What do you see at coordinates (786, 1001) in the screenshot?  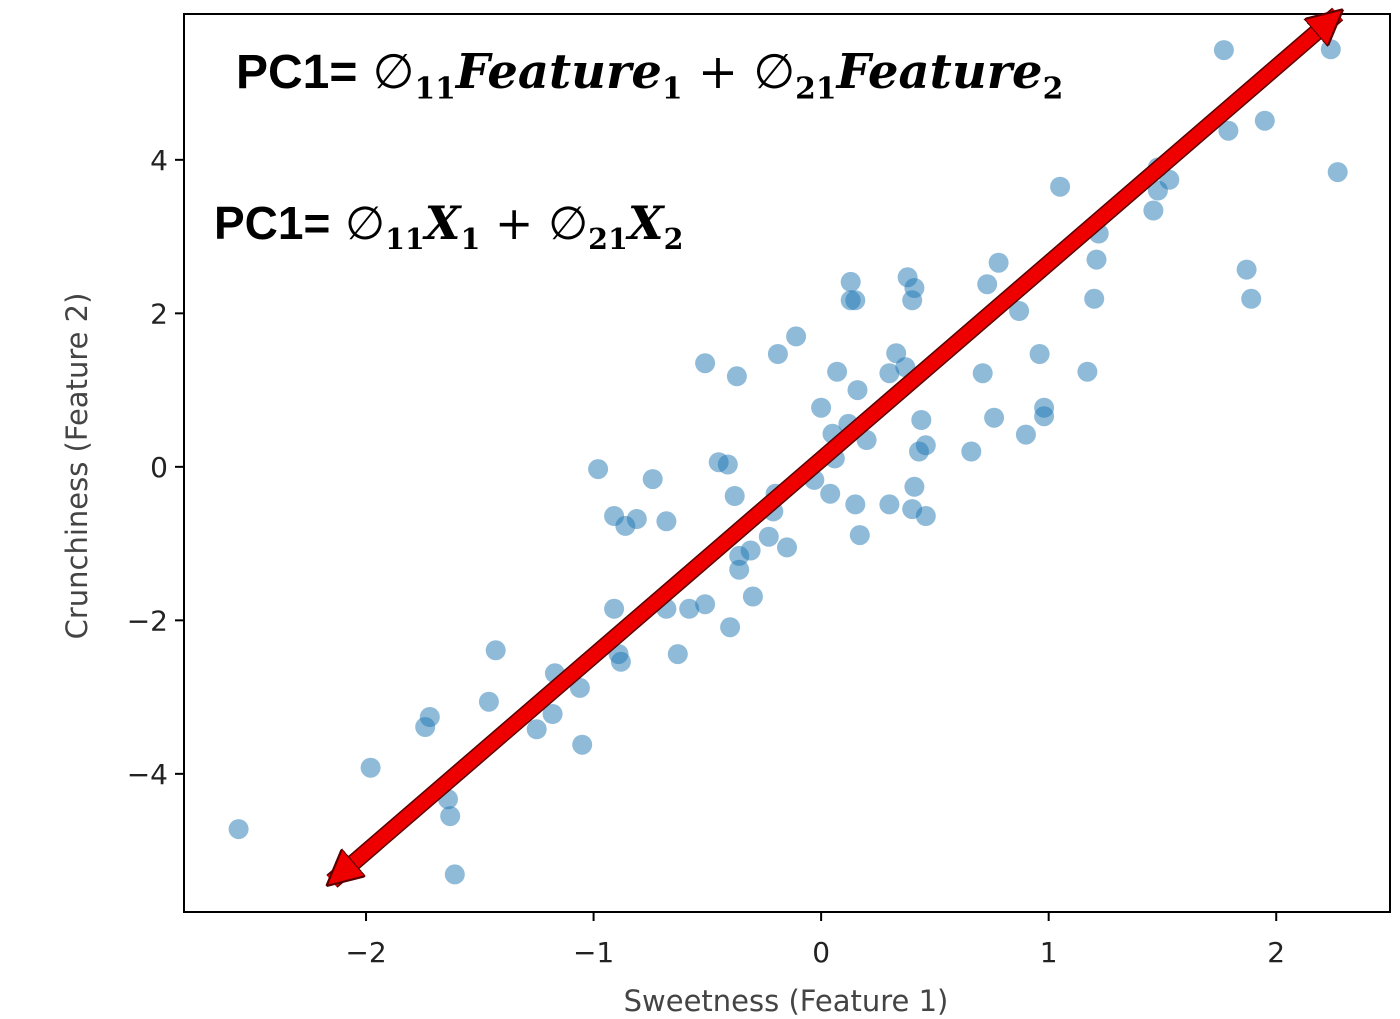 I see `x-axis-label: Sweetness (Feature 1)` at bounding box center [786, 1001].